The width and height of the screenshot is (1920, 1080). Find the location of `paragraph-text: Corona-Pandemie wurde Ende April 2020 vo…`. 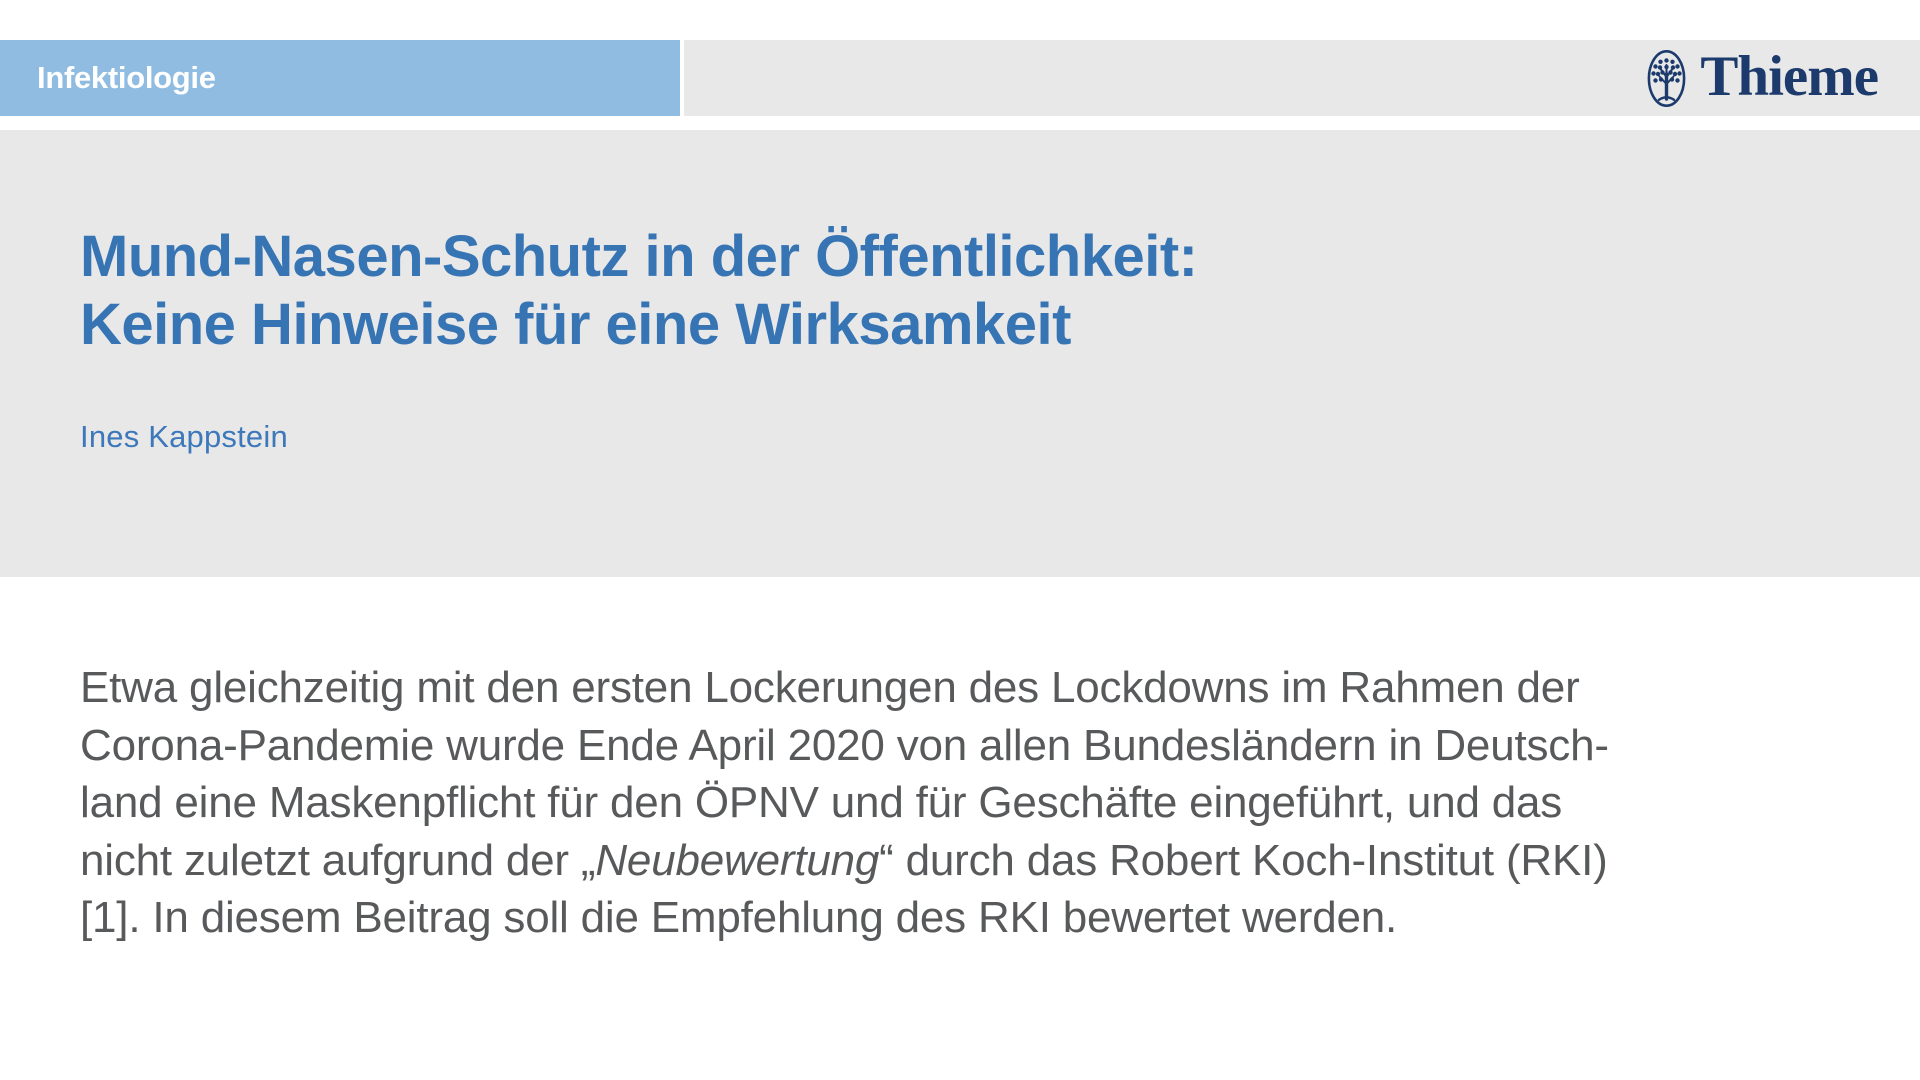

paragraph-text: Corona-Pandemie wurde Ende April 2020 vo… is located at coordinates (844, 745).